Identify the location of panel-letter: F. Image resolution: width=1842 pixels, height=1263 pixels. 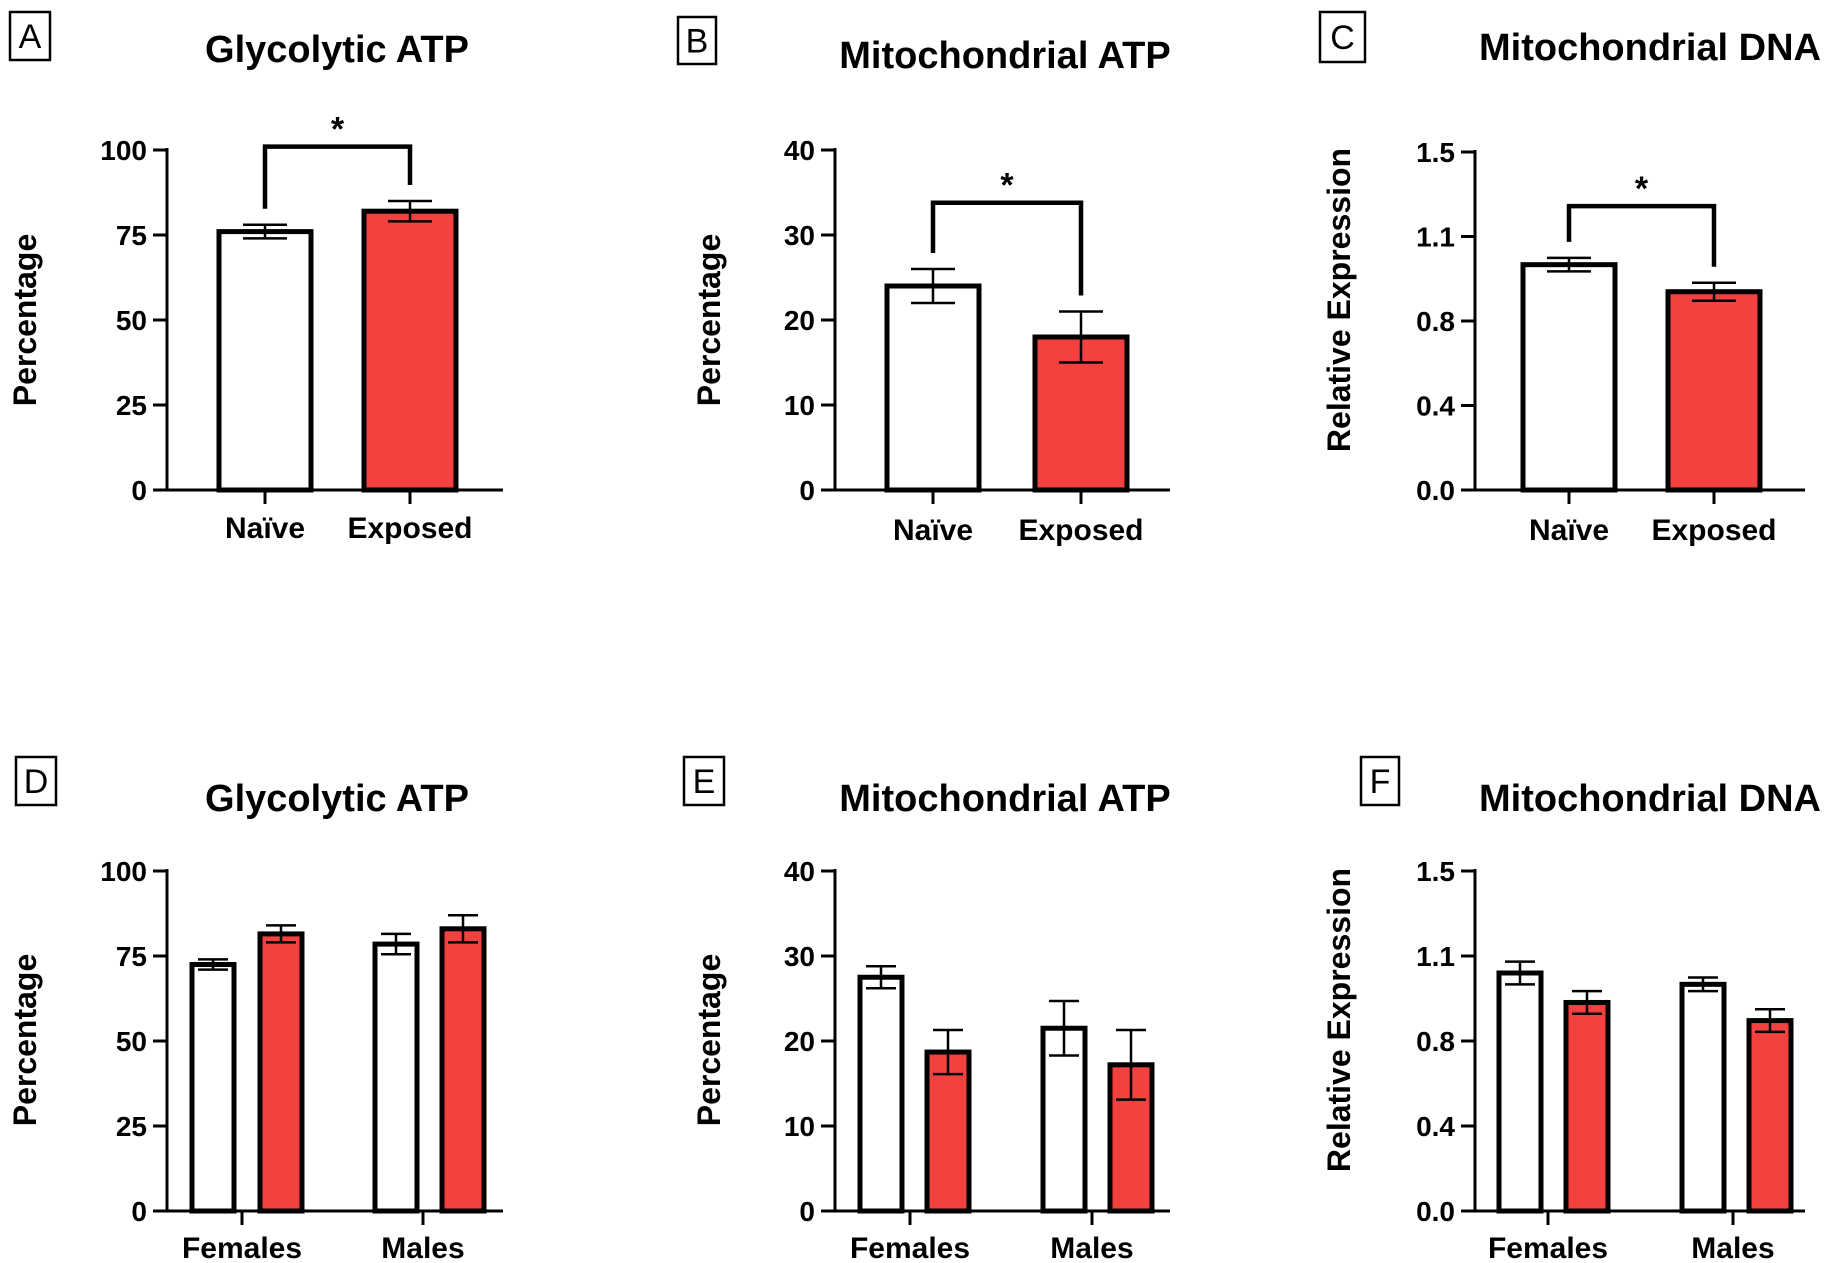
(1380, 782).